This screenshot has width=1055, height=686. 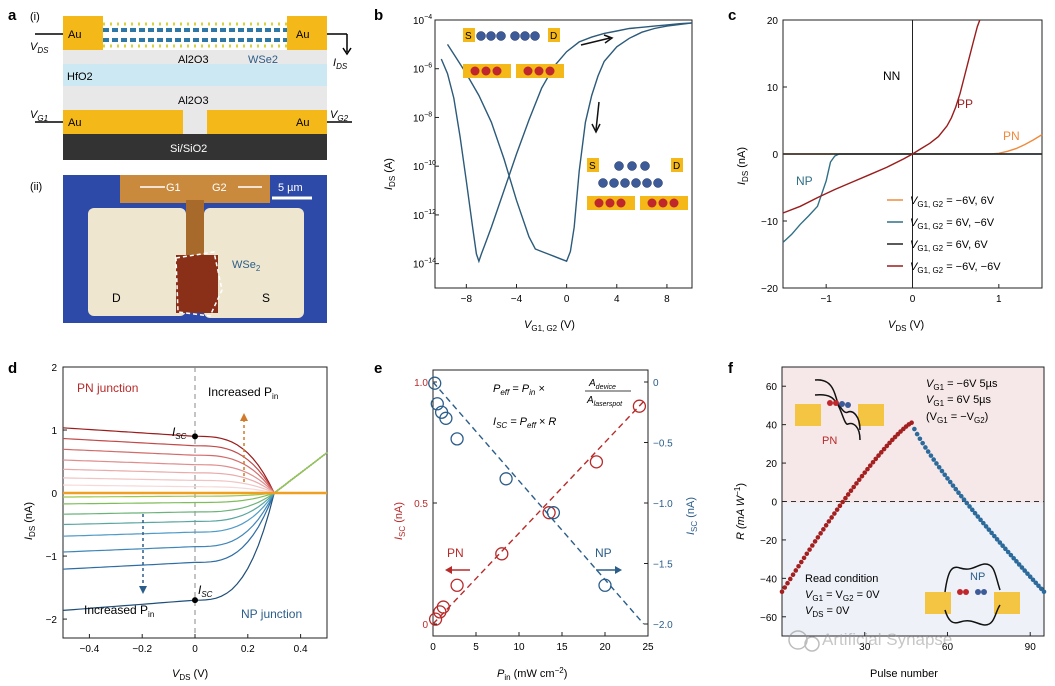 I want to click on y-tick-label: 1, so click(x=54, y=431).